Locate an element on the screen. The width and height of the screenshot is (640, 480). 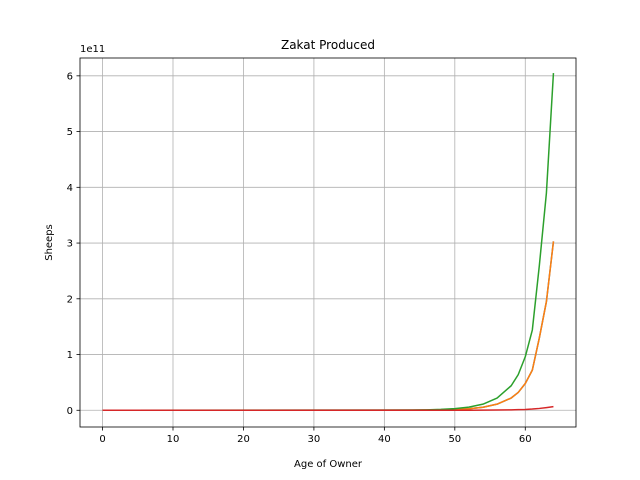
x-tick-label: 40 is located at coordinates (384, 439).